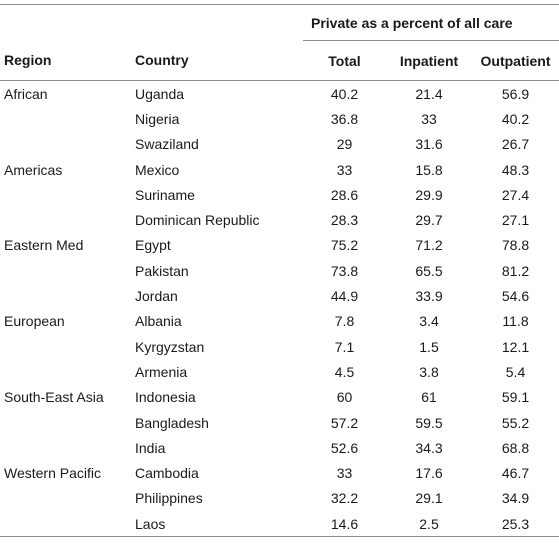 Image resolution: width=559 pixels, height=559 pixels. I want to click on cell-inpatient: 29.9, so click(429, 194).